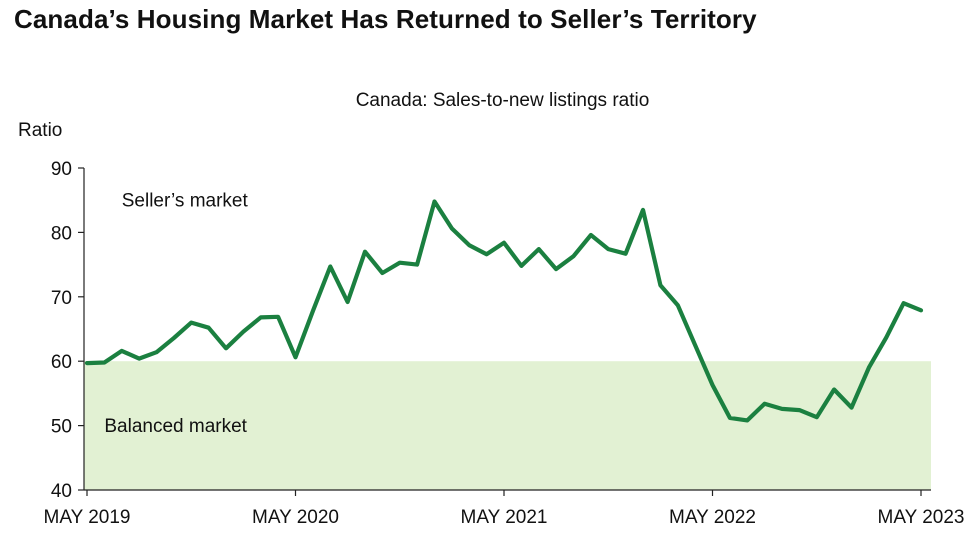  What do you see at coordinates (61, 169) in the screenshot?
I see `y-tick-label: 90` at bounding box center [61, 169].